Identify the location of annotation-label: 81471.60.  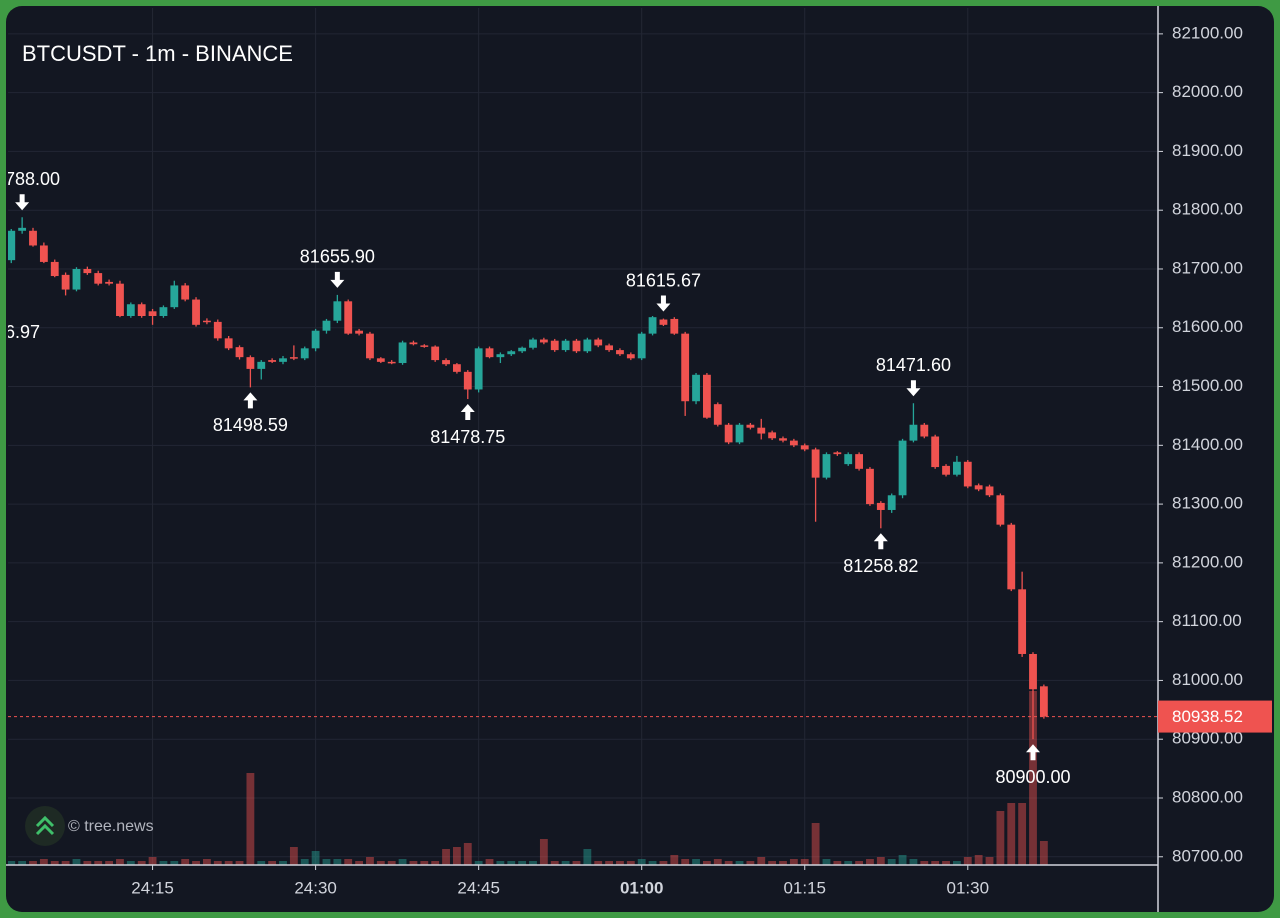
(913, 365).